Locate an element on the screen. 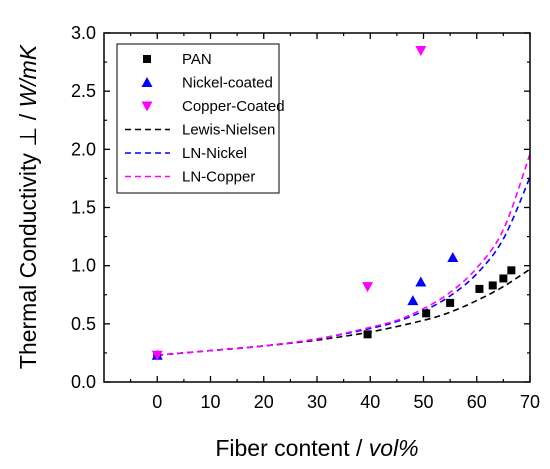 The height and width of the screenshot is (469, 550). y-tick-label: 2.5 is located at coordinates (83, 91).